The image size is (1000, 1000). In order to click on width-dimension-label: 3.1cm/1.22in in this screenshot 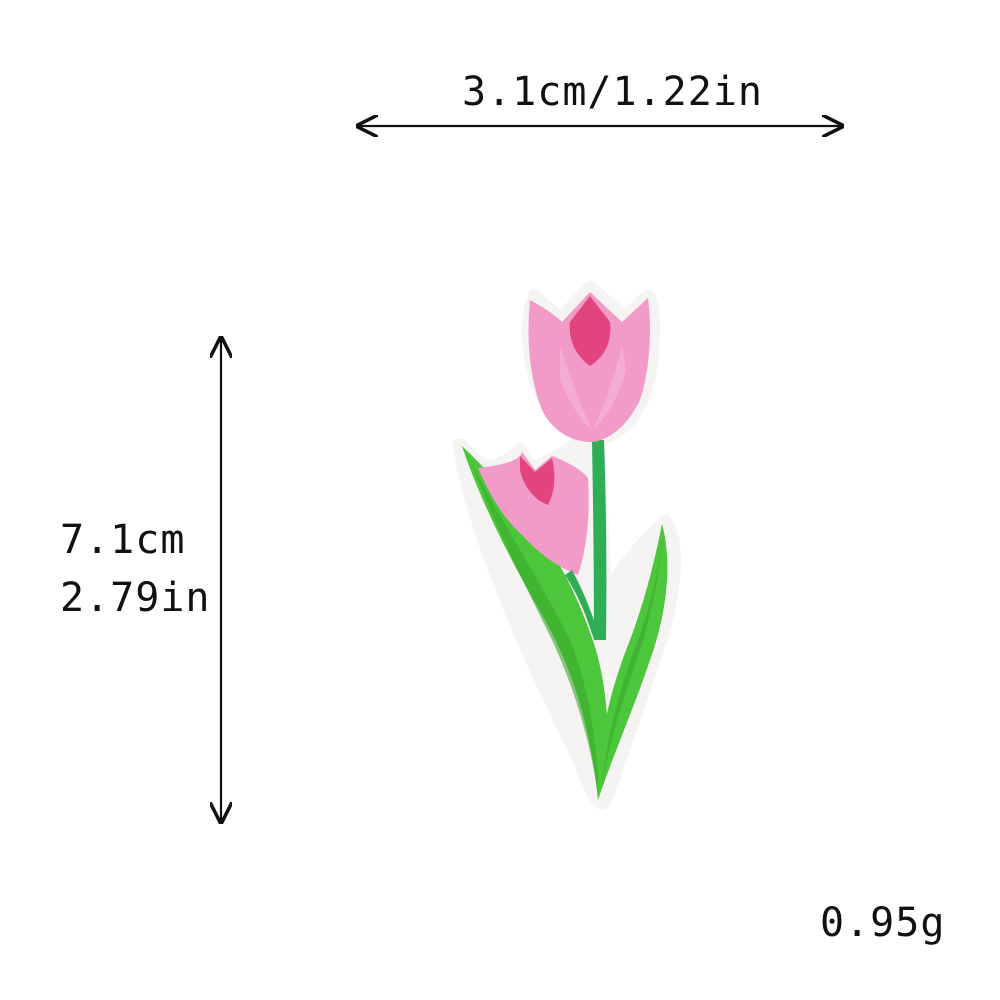, I will do `click(612, 92)`.